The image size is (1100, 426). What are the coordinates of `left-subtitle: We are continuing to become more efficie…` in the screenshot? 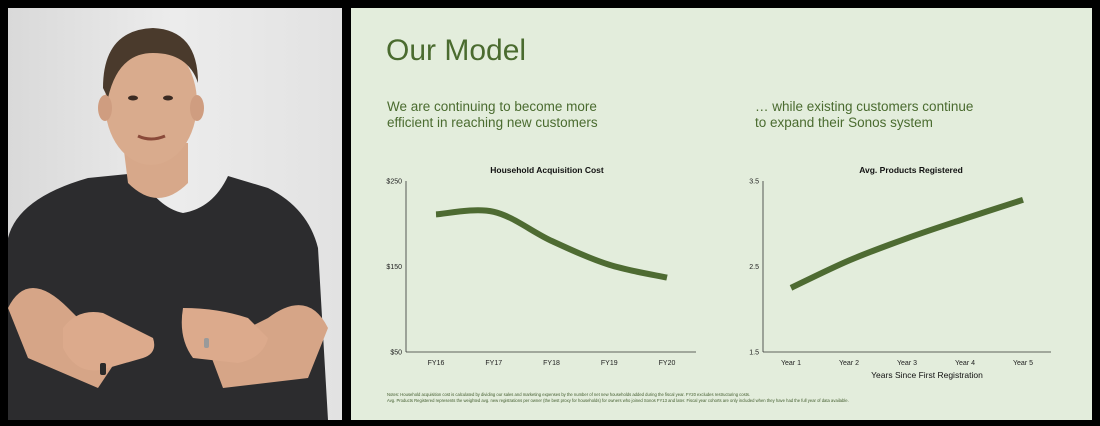 It's located at (492, 114).